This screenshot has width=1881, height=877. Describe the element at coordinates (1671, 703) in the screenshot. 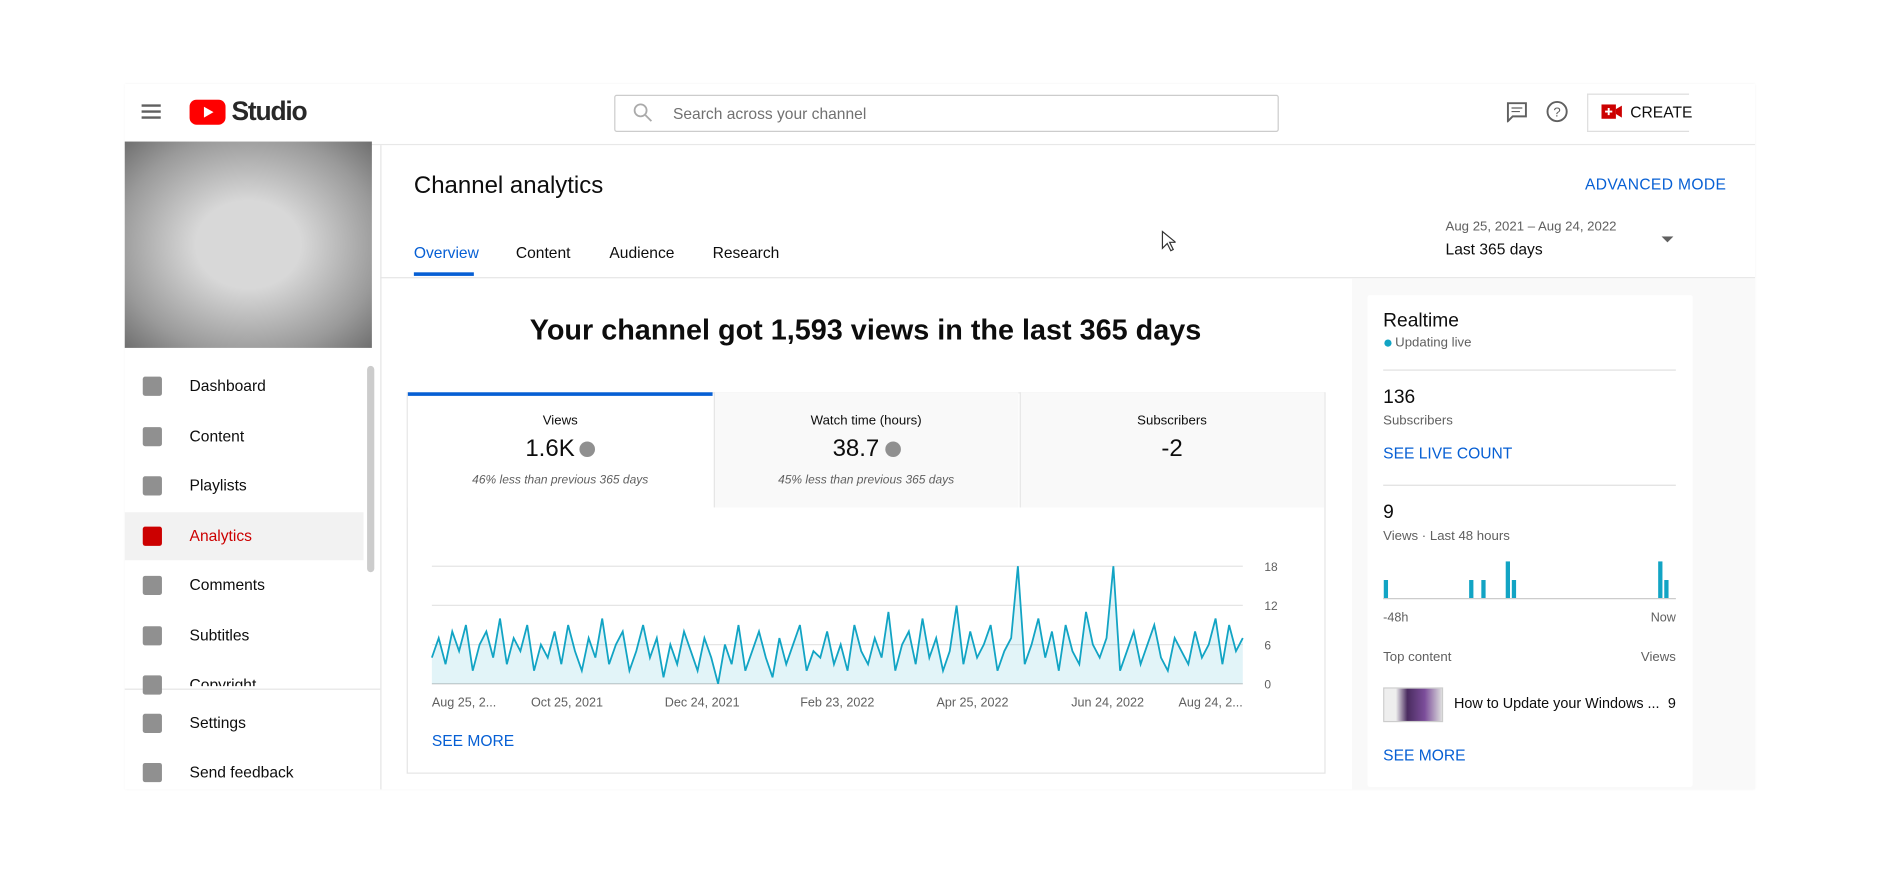

I see `video-views: 9` at that location.